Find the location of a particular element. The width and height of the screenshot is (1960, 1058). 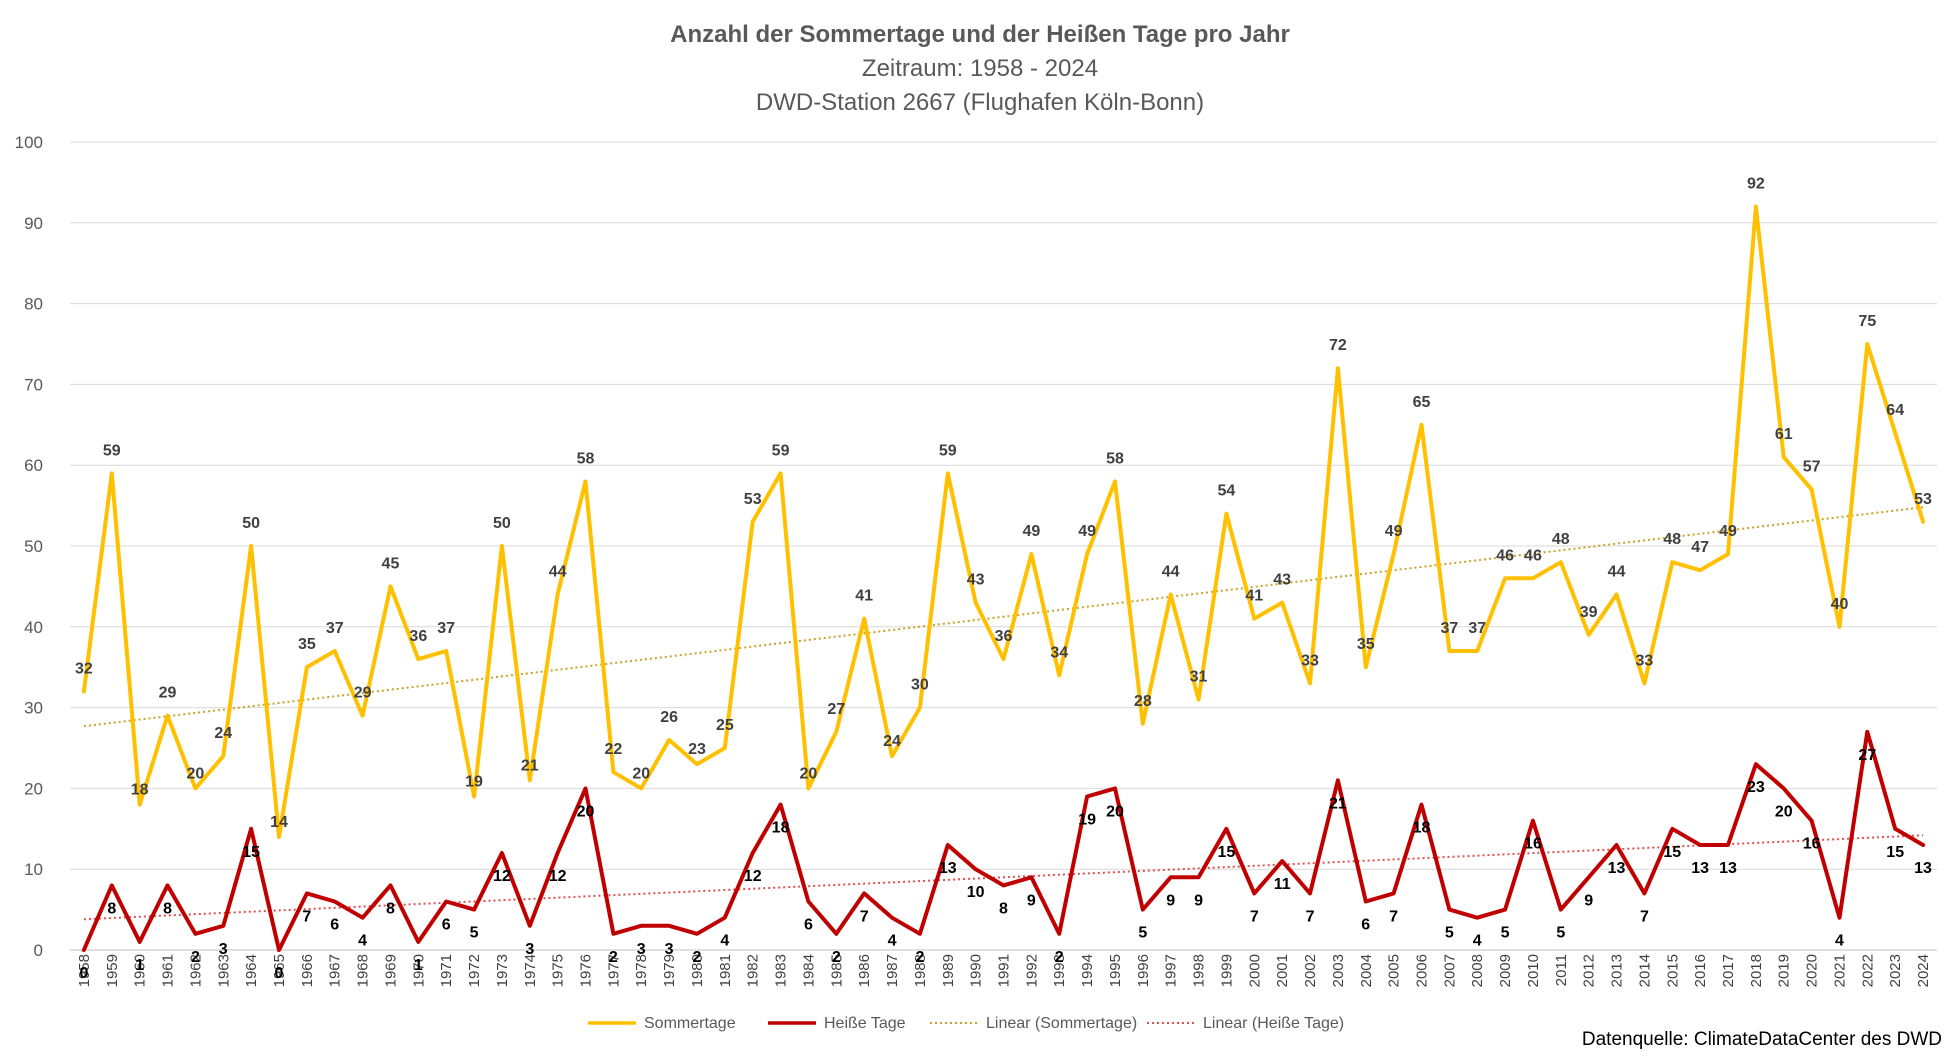

data-label: 18 is located at coordinates (140, 790).